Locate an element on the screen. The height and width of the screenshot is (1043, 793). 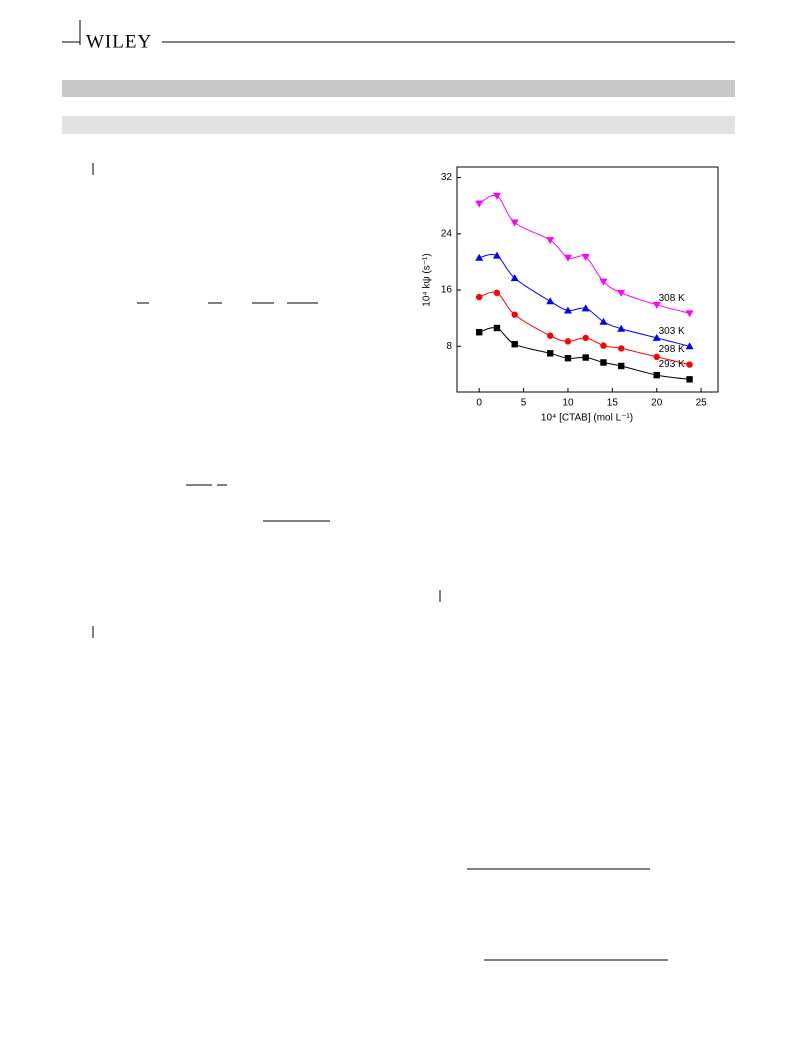
y-tick-label: 16 is located at coordinates (447, 290).